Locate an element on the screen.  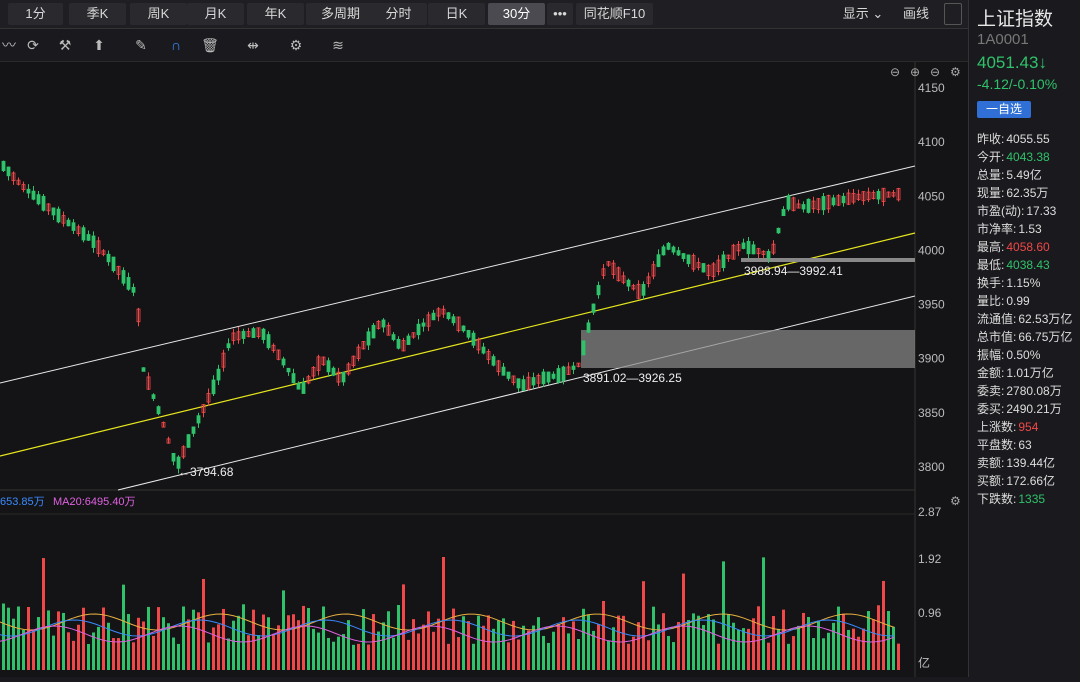
quote-value: 1.53 is located at coordinates (1030, 229).